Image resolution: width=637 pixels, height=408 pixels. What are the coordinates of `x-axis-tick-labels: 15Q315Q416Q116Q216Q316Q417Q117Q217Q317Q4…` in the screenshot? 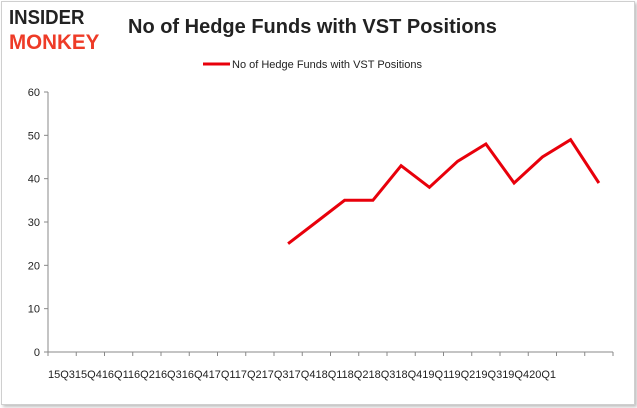 It's located at (302, 375).